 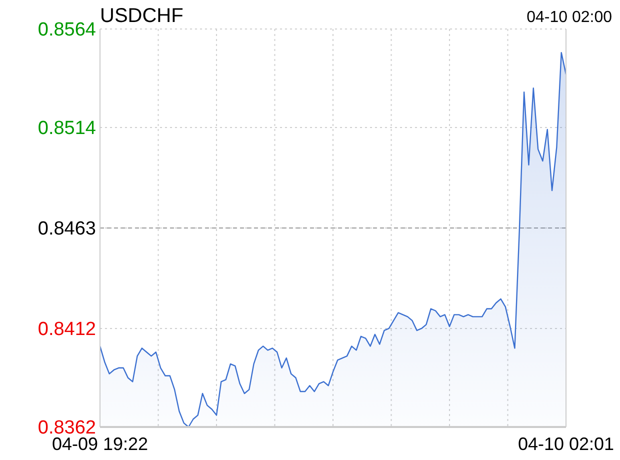 I want to click on text: 04-10 02:00, so click(x=569, y=17).